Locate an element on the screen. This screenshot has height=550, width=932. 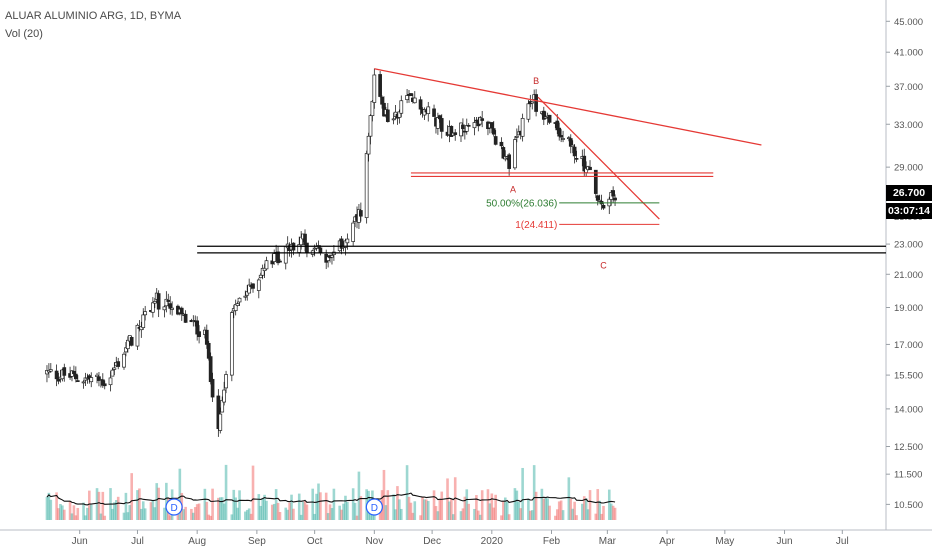
symbol-title: ALUAR ALUMINIO ARG, 1D, BYMA is located at coordinates (93, 16).